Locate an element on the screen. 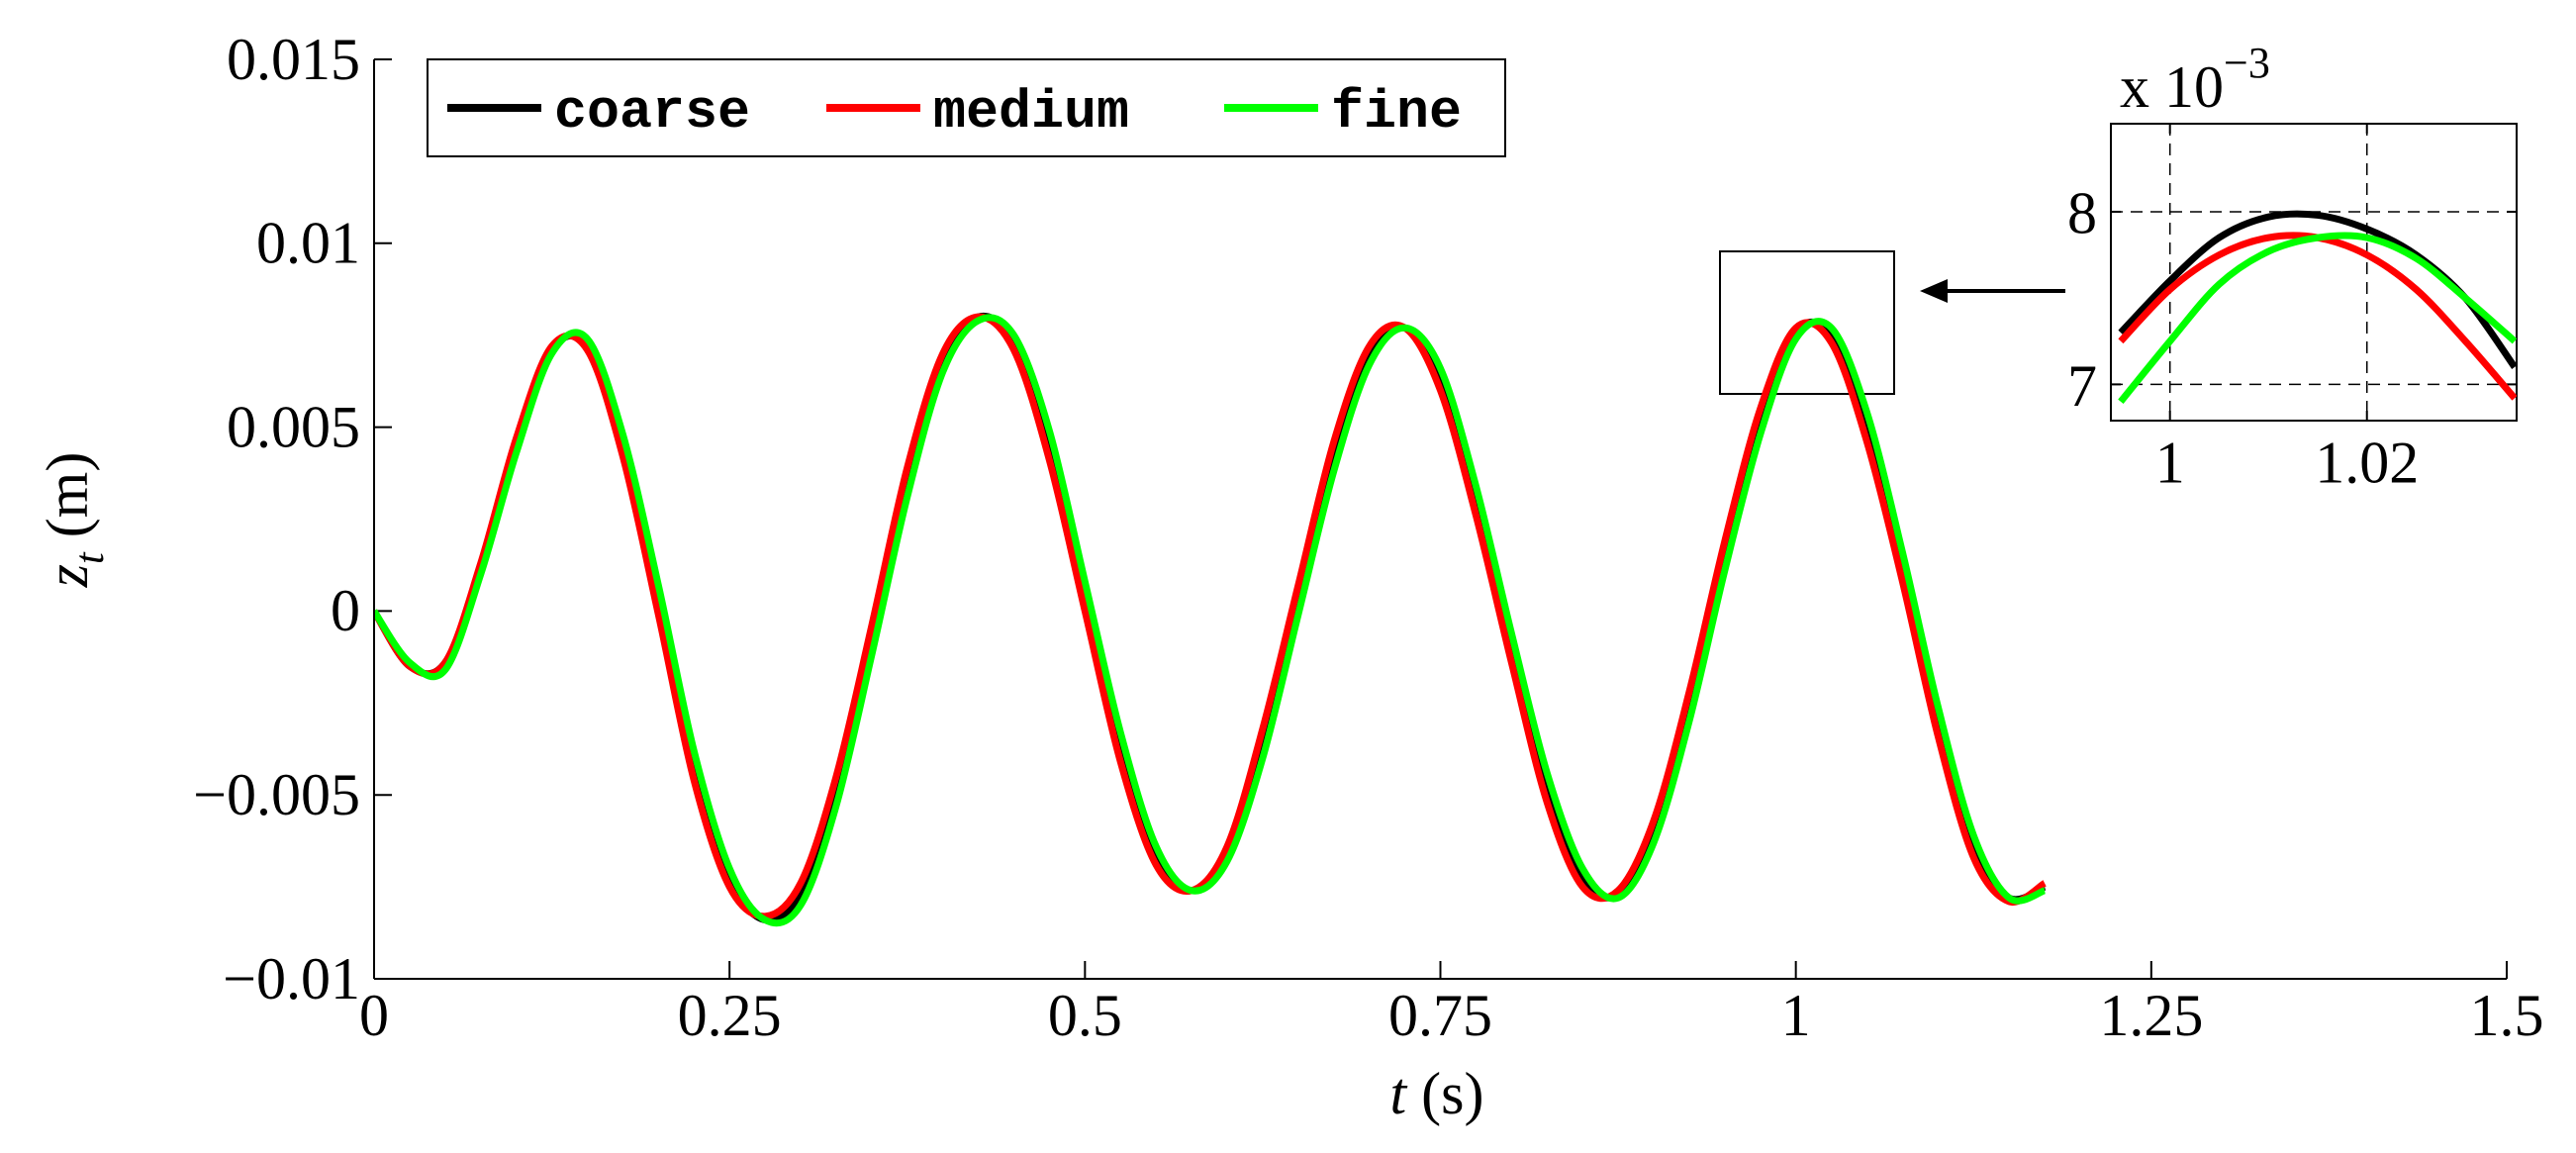  legend-label: medium is located at coordinates (1031, 112).